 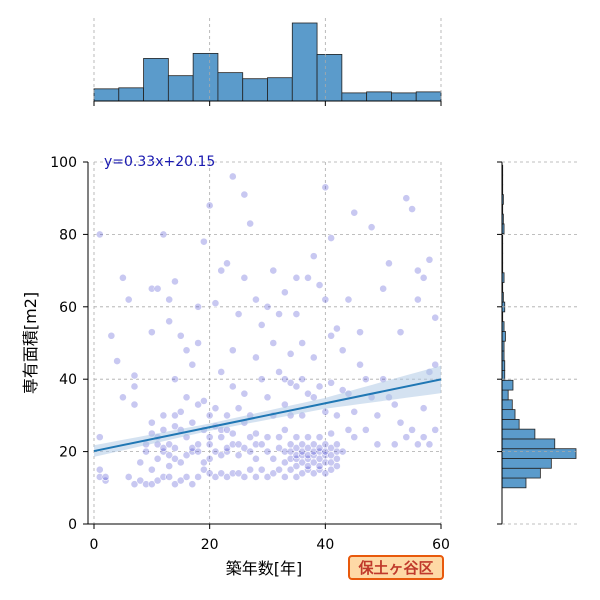 I want to click on y-marginal-histogram, so click(x=539, y=326).